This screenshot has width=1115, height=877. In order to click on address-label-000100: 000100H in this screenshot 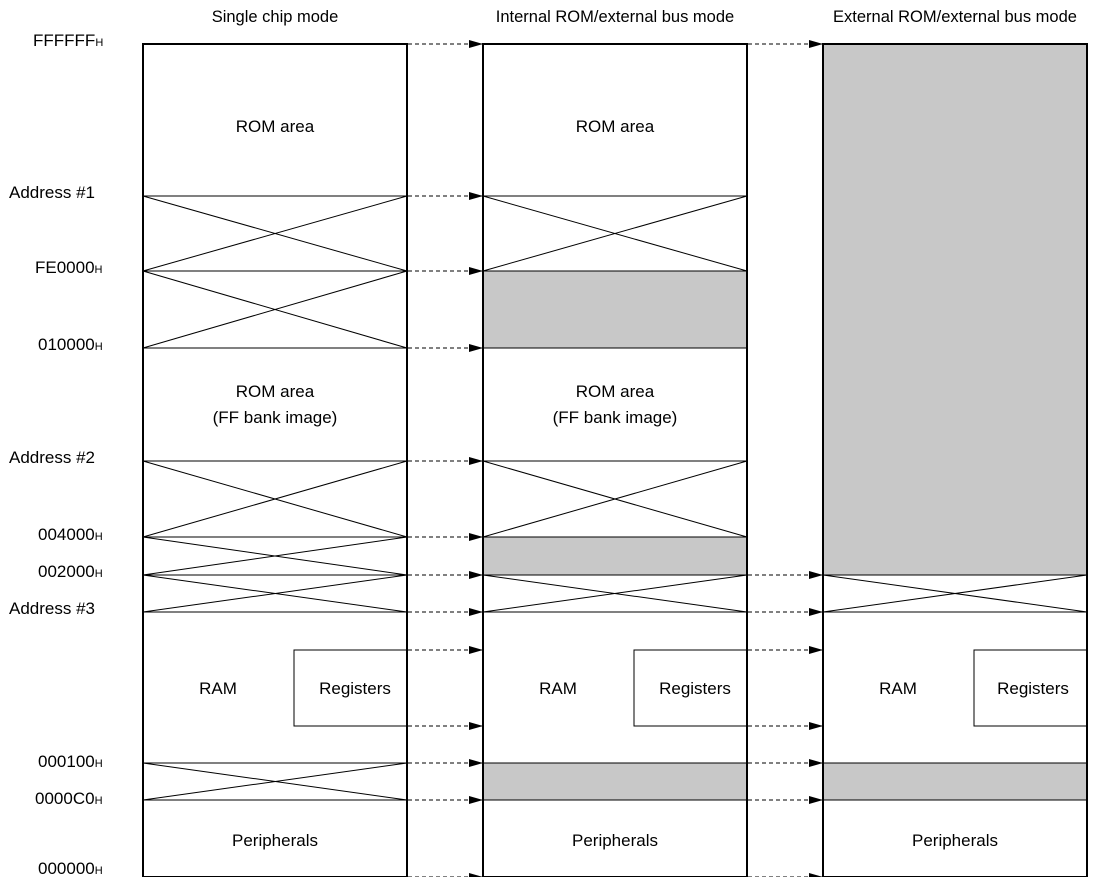, I will do `click(70, 761)`.